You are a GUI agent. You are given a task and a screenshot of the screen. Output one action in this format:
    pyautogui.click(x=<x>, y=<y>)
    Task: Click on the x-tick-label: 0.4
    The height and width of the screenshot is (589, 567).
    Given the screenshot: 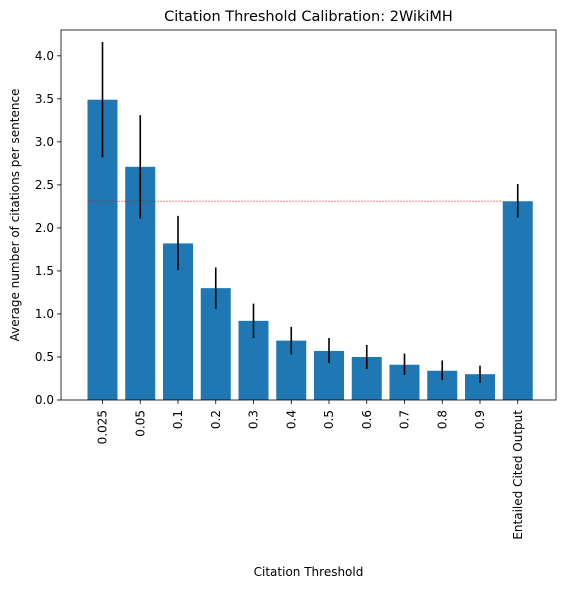 What is the action you would take?
    pyautogui.click(x=291, y=419)
    